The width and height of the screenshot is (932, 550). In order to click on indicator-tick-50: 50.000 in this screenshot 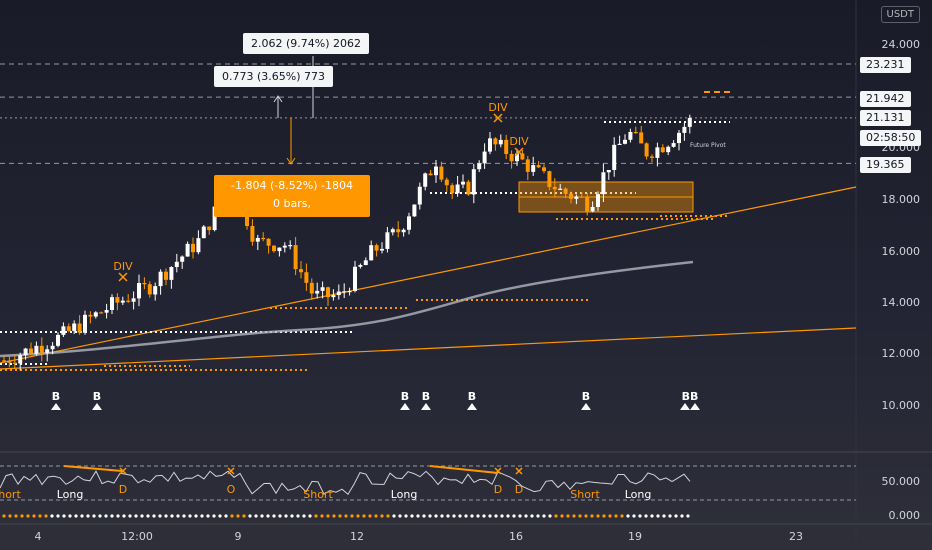, I will do `click(901, 481)`.